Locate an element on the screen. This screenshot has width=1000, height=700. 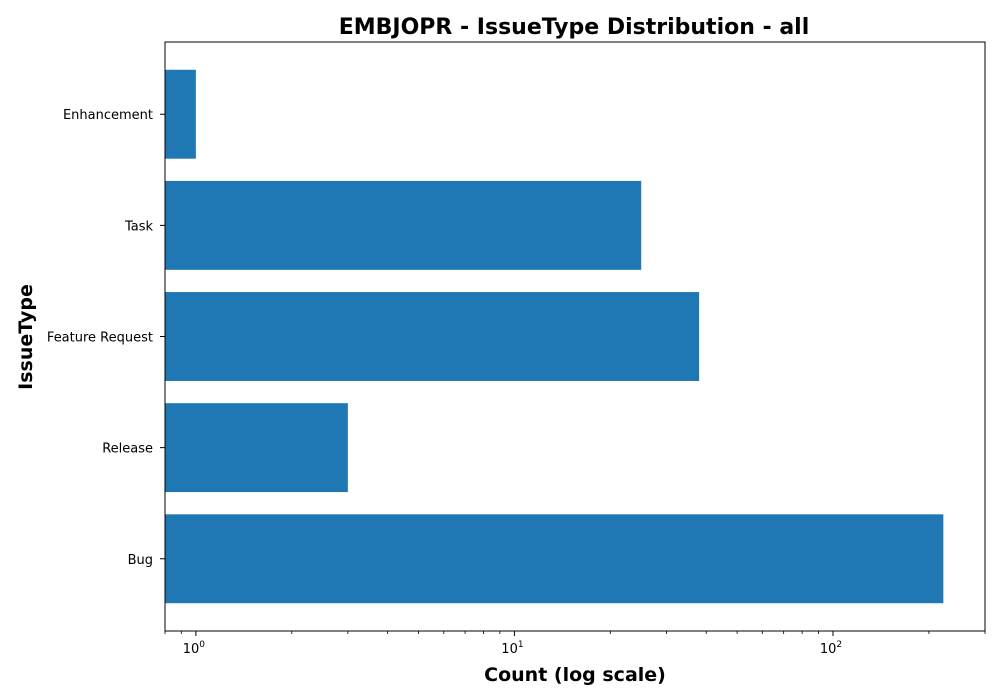
x-axis-ticks: 100 10¹ 10² is located at coordinates (575, 644).